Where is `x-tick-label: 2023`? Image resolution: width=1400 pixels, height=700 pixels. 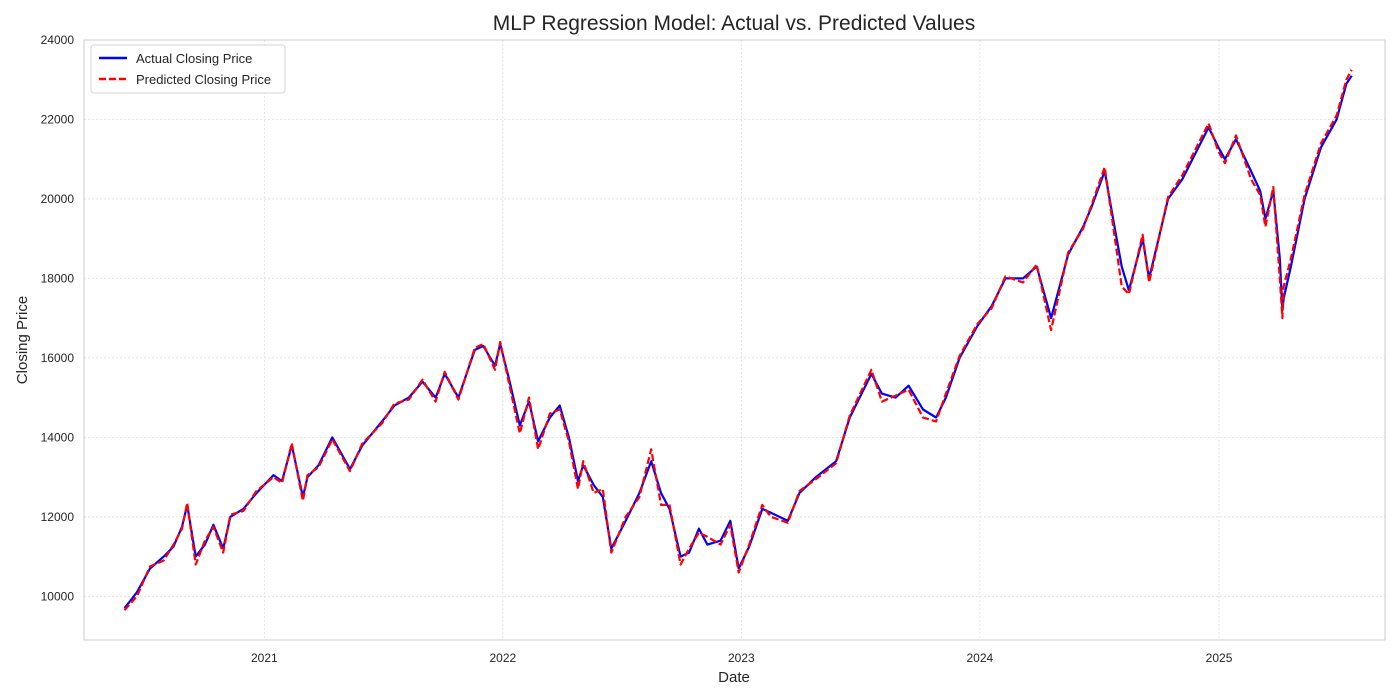
x-tick-label: 2023 is located at coordinates (741, 658).